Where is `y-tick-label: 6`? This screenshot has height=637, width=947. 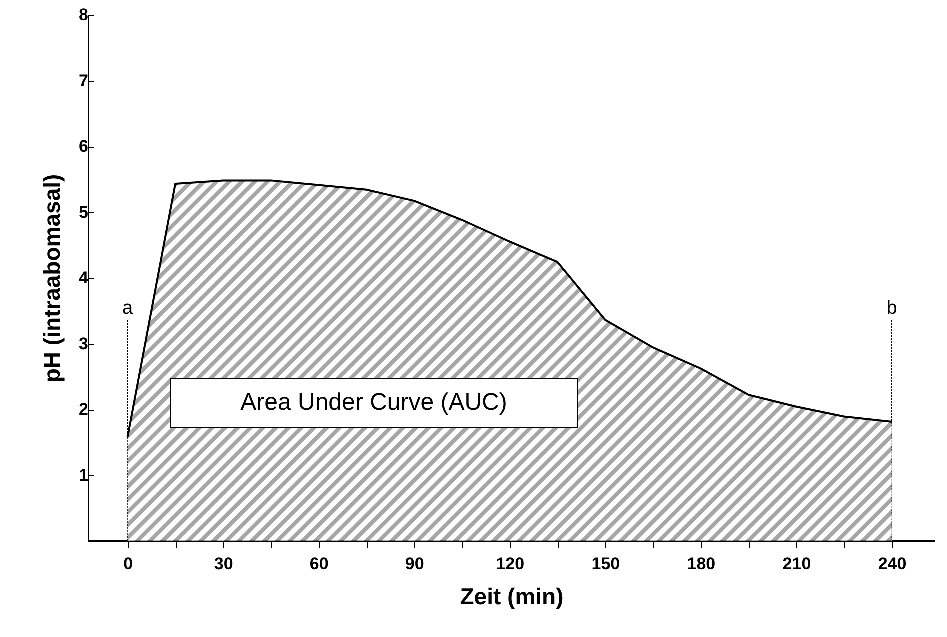
y-tick-label: 6 is located at coordinates (83, 146).